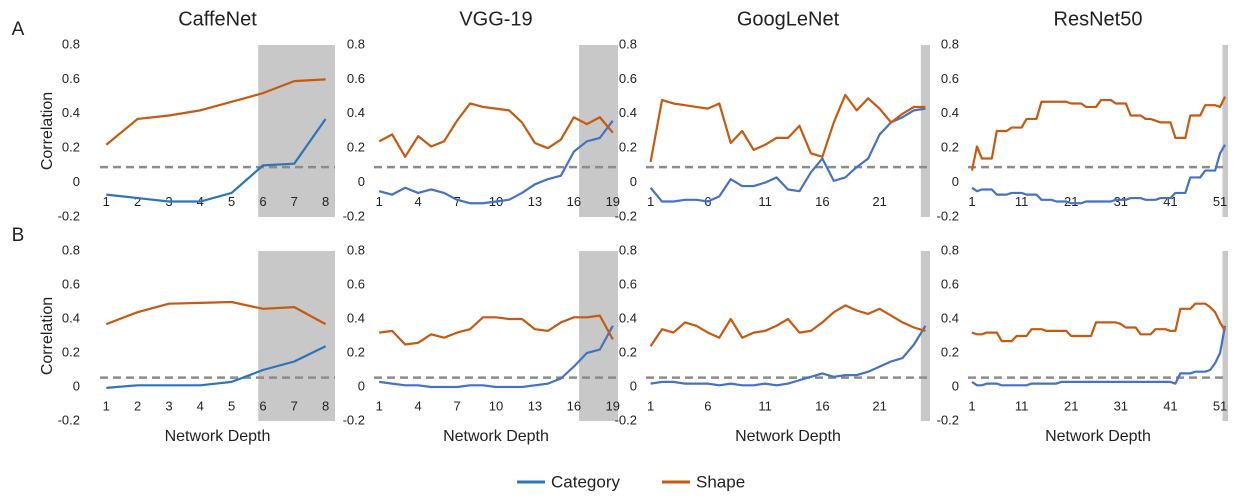 The image size is (1235, 496). I want to click on panel-label: A, so click(18, 29).